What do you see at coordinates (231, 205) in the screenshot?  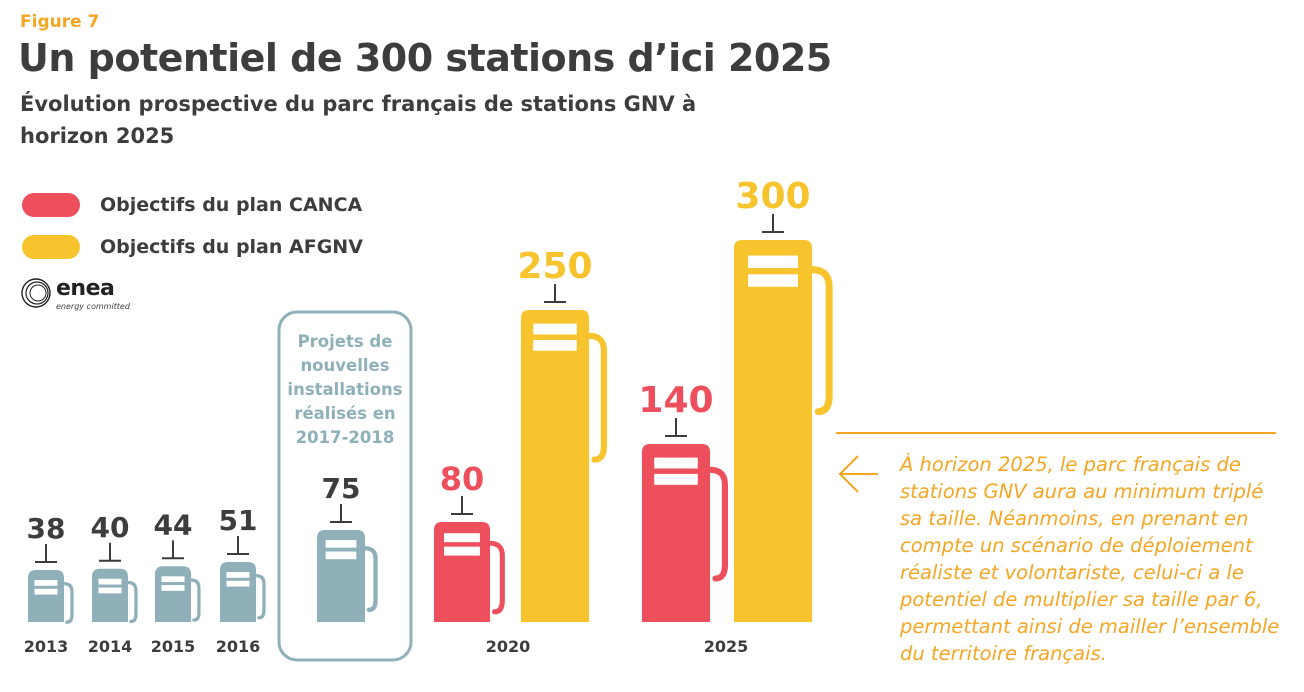 I see `legend-label-canca: Objectifs du plan CANCA` at bounding box center [231, 205].